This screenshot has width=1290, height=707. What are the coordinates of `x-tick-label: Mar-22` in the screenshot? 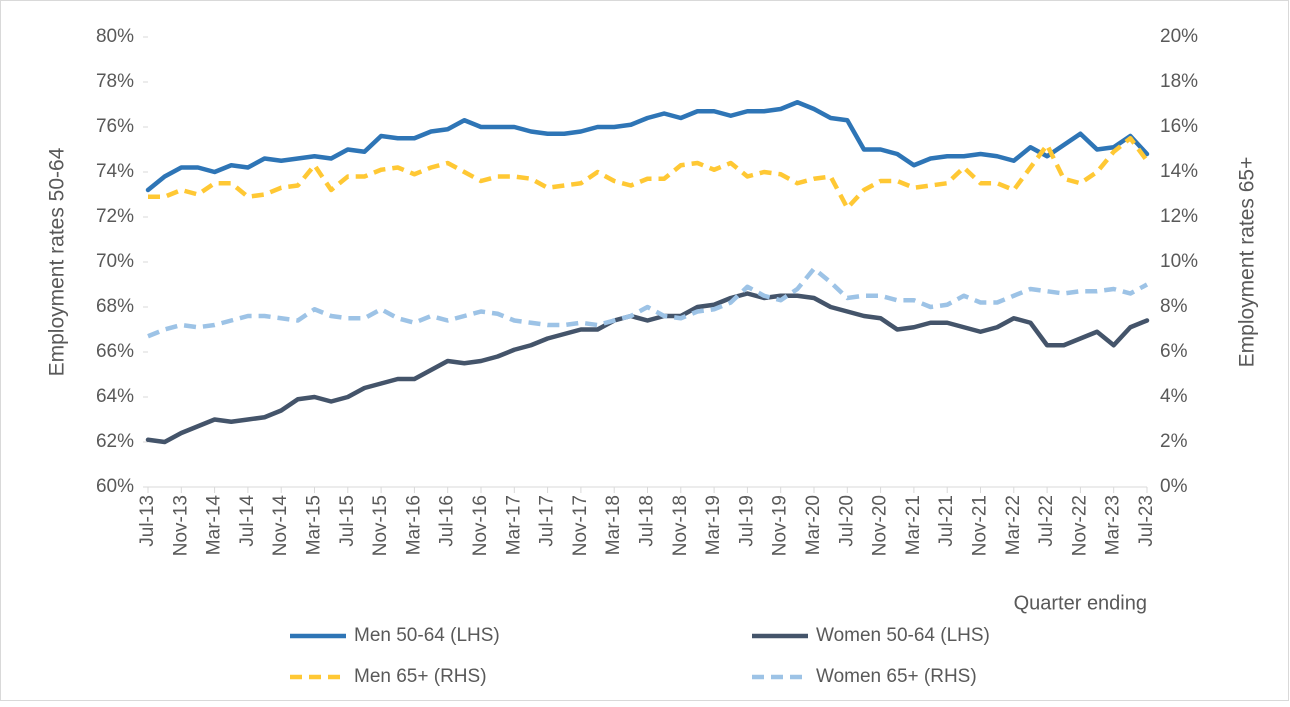 It's located at (1013, 525).